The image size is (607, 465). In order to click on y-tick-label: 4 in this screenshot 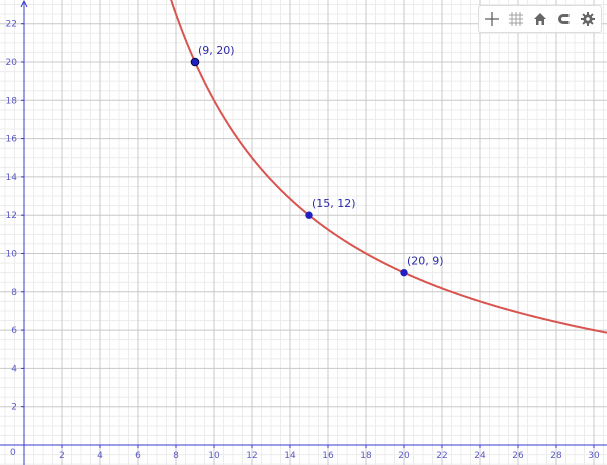, I will do `click(14, 369)`.